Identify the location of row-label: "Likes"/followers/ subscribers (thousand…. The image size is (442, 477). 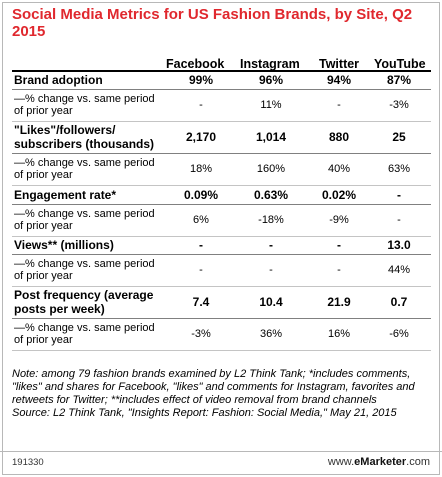
(84, 137).